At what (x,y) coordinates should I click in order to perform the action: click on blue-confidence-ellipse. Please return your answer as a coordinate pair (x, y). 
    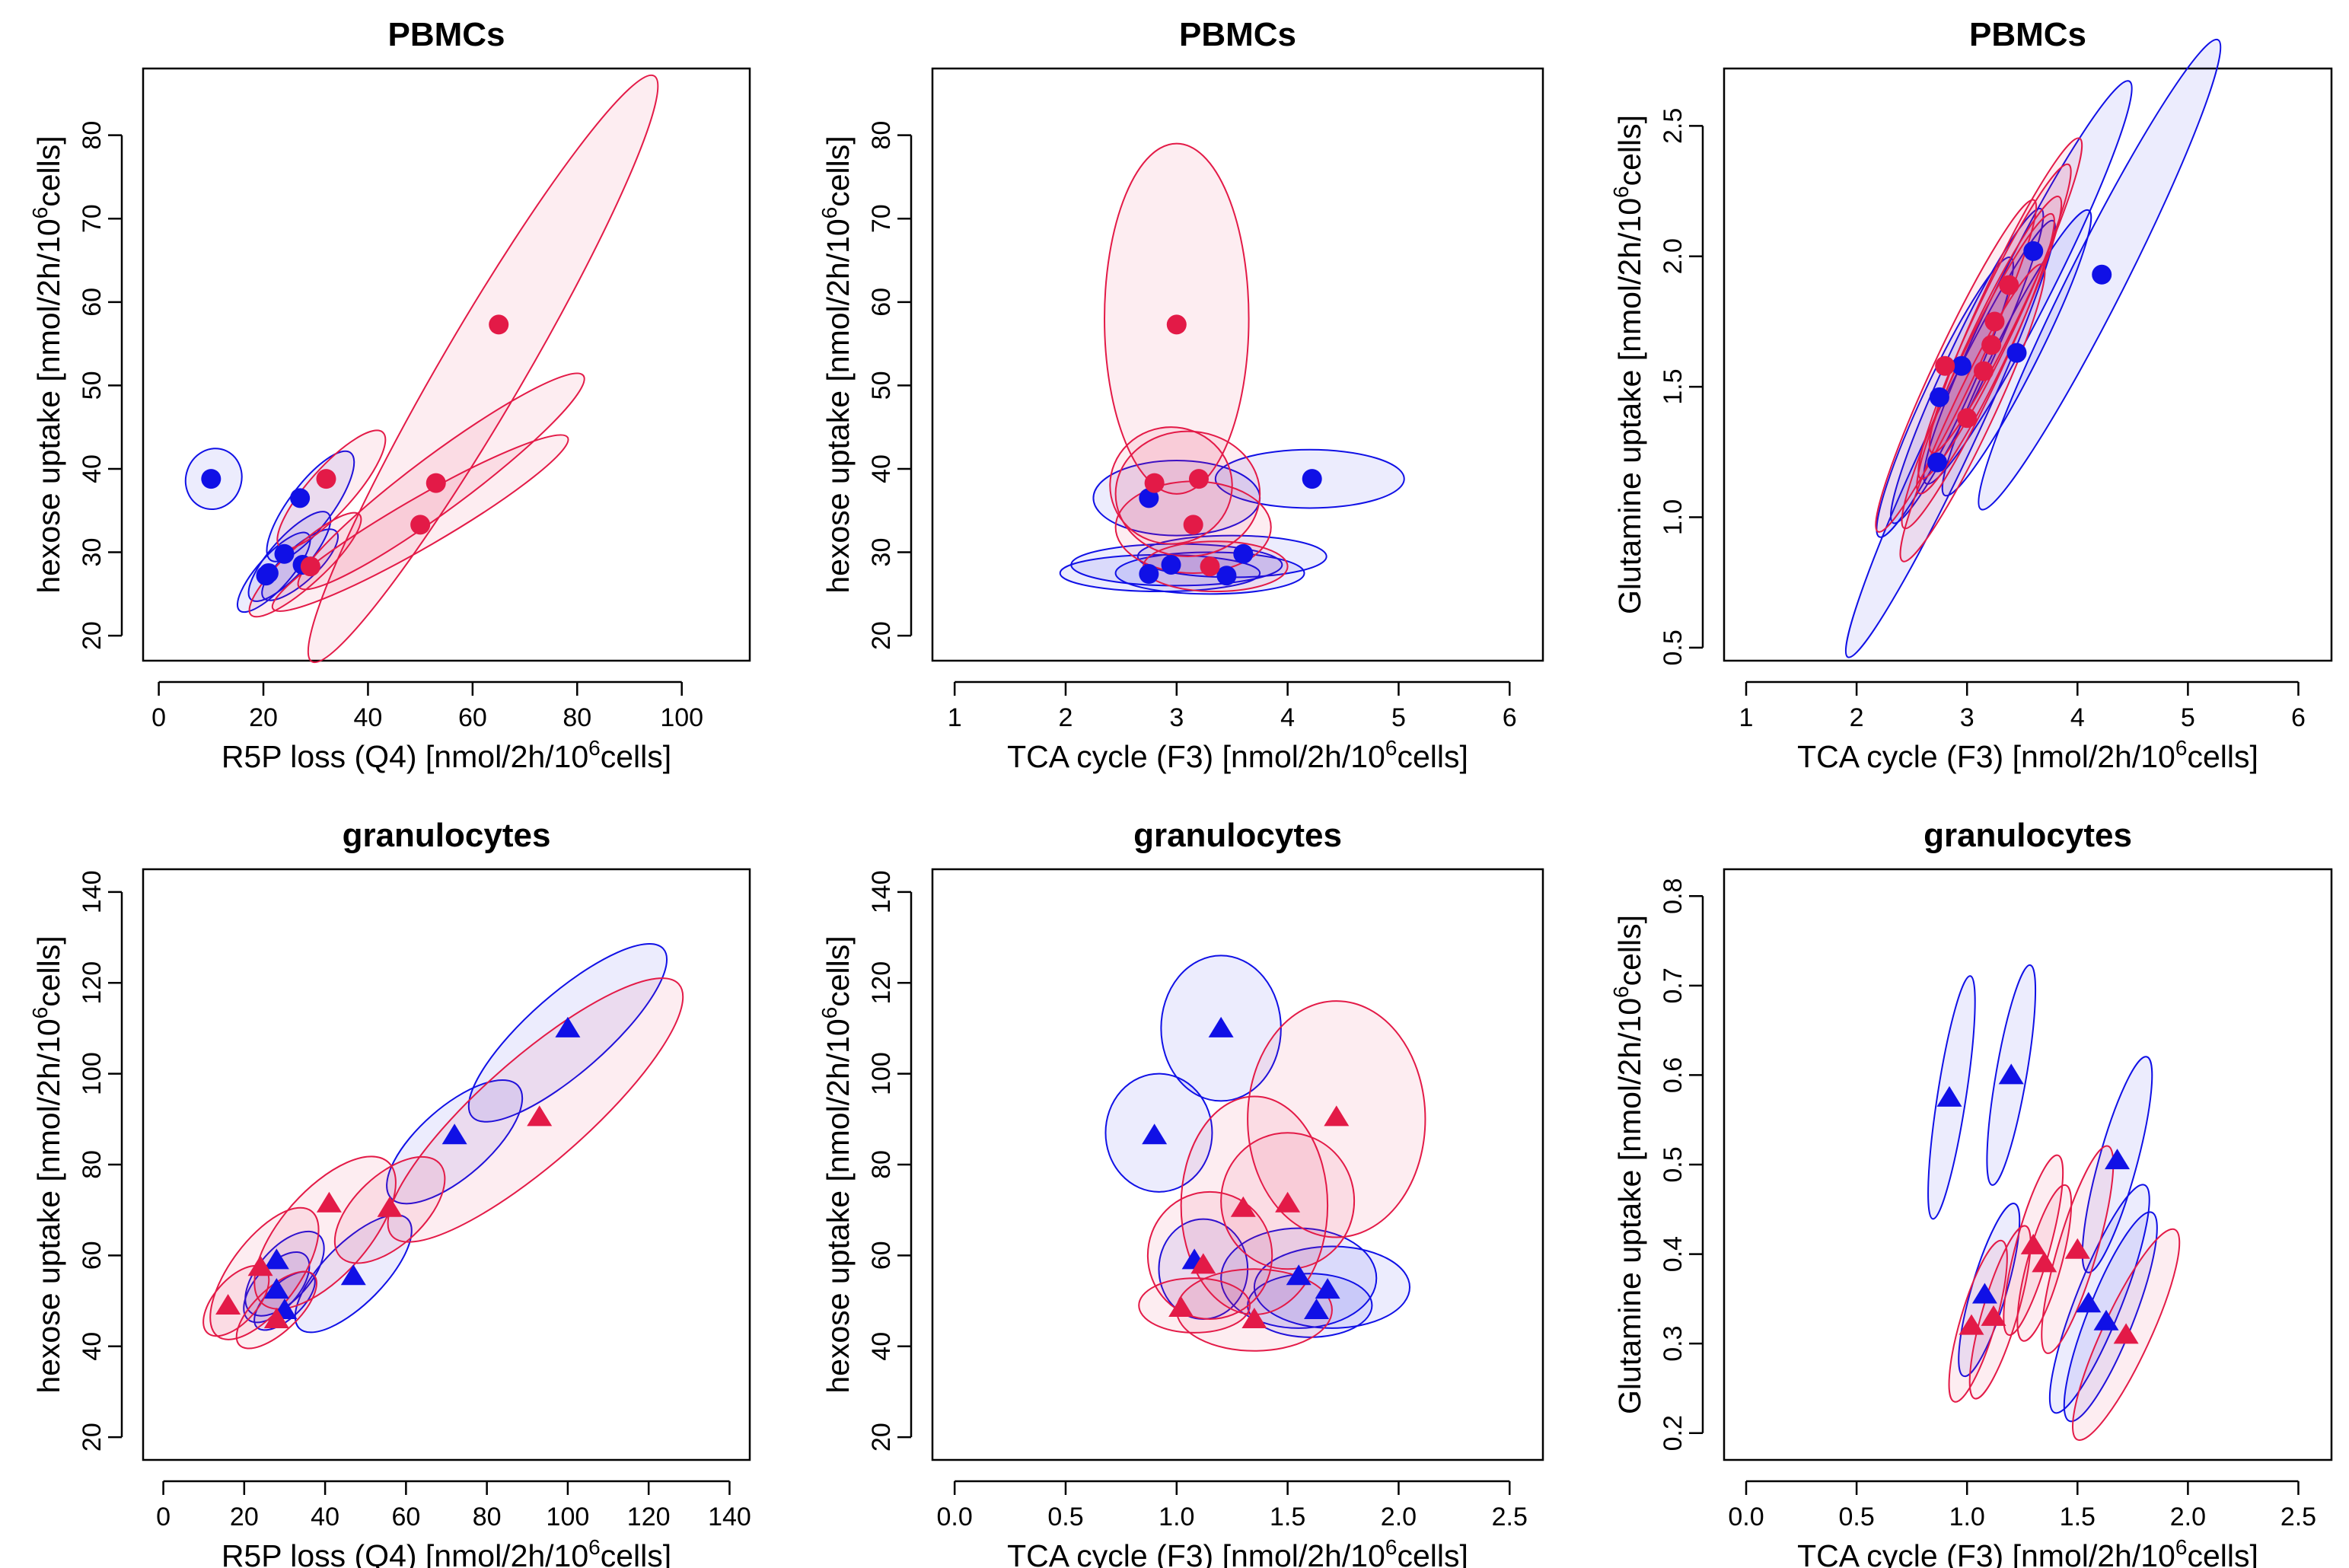
    Looking at the image, I should click on (2028, 282).